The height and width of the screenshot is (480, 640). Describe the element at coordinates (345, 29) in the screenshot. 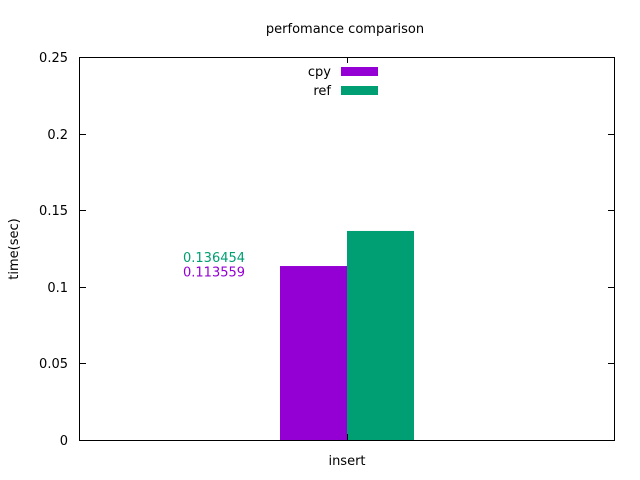

I see `chart-title: perfomance comparison` at that location.